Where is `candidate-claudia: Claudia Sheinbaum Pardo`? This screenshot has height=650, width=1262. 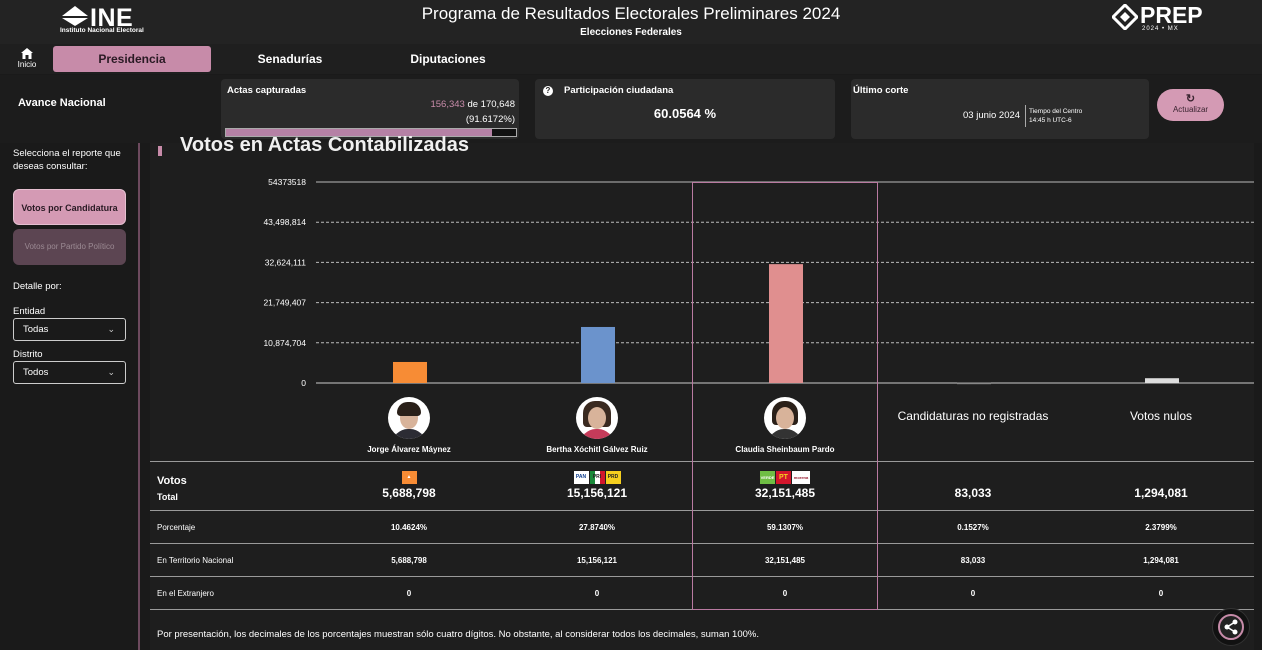 candidate-claudia: Claudia Sheinbaum Pardo is located at coordinates (785, 423).